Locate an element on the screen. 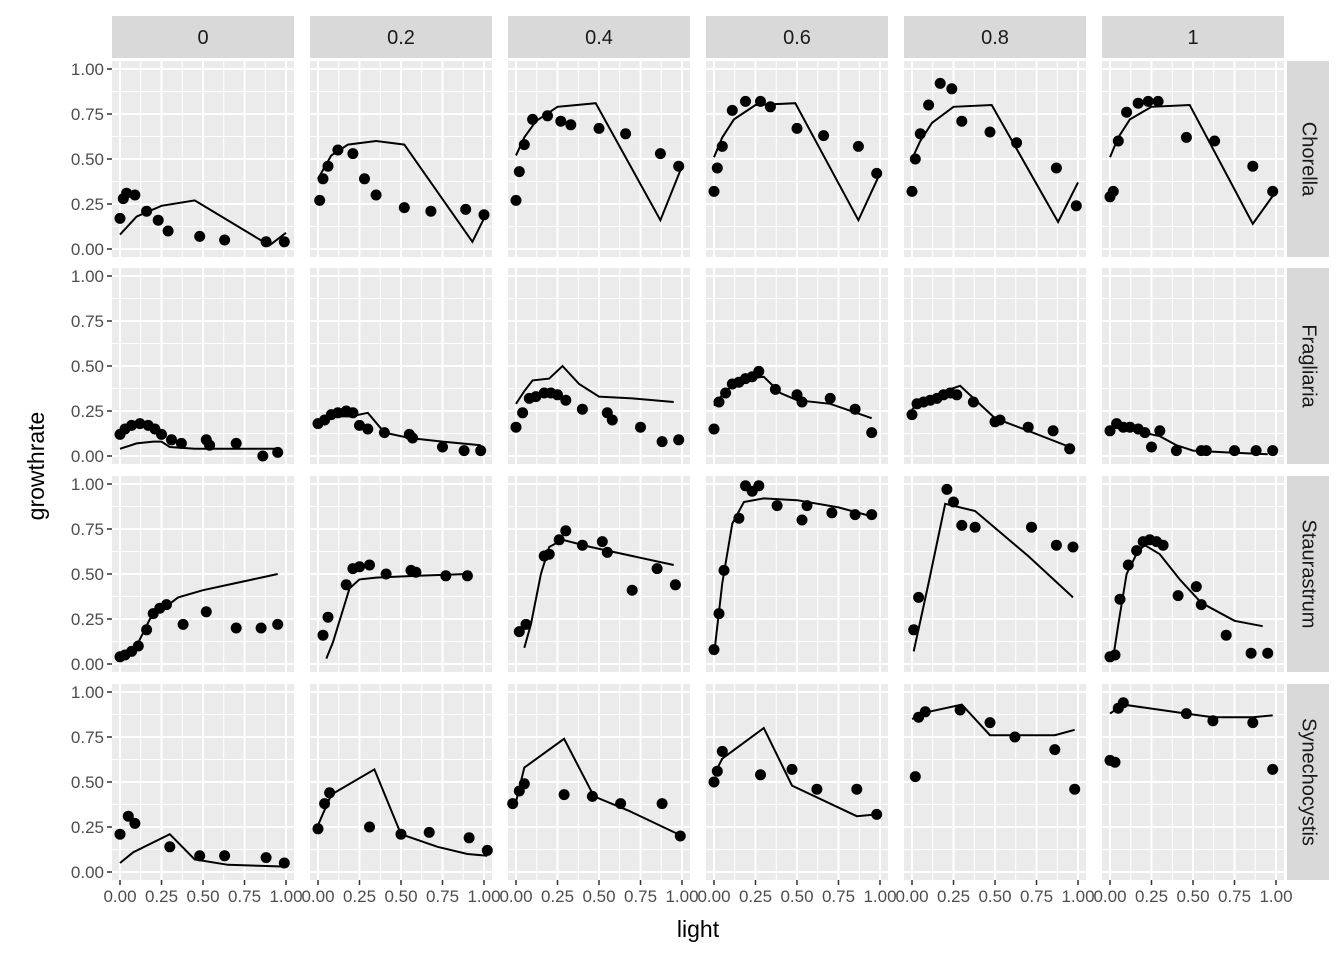 This screenshot has height=960, width=1344. x-axis-title: light is located at coordinates (698, 929).